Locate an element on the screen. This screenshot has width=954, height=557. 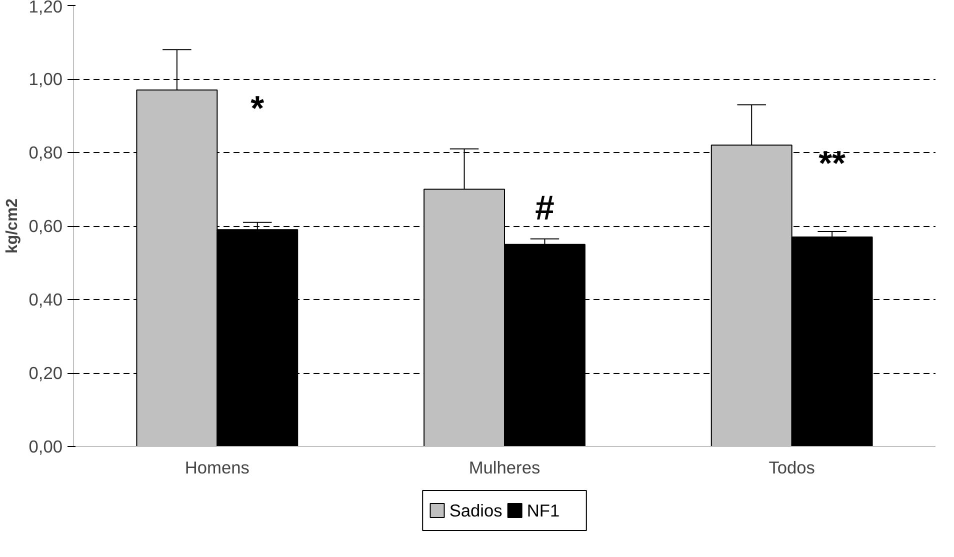
y-tick-label: 0,60 is located at coordinates (45, 226).